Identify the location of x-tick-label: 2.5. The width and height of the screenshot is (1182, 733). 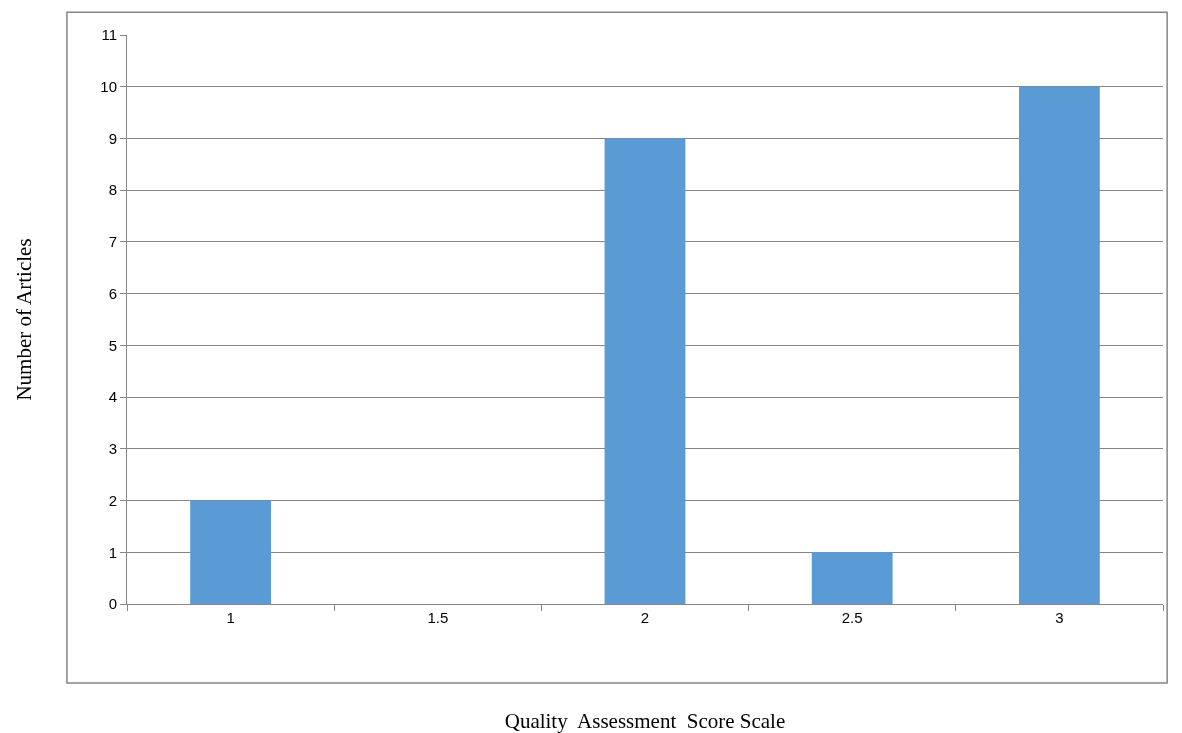
(852, 617).